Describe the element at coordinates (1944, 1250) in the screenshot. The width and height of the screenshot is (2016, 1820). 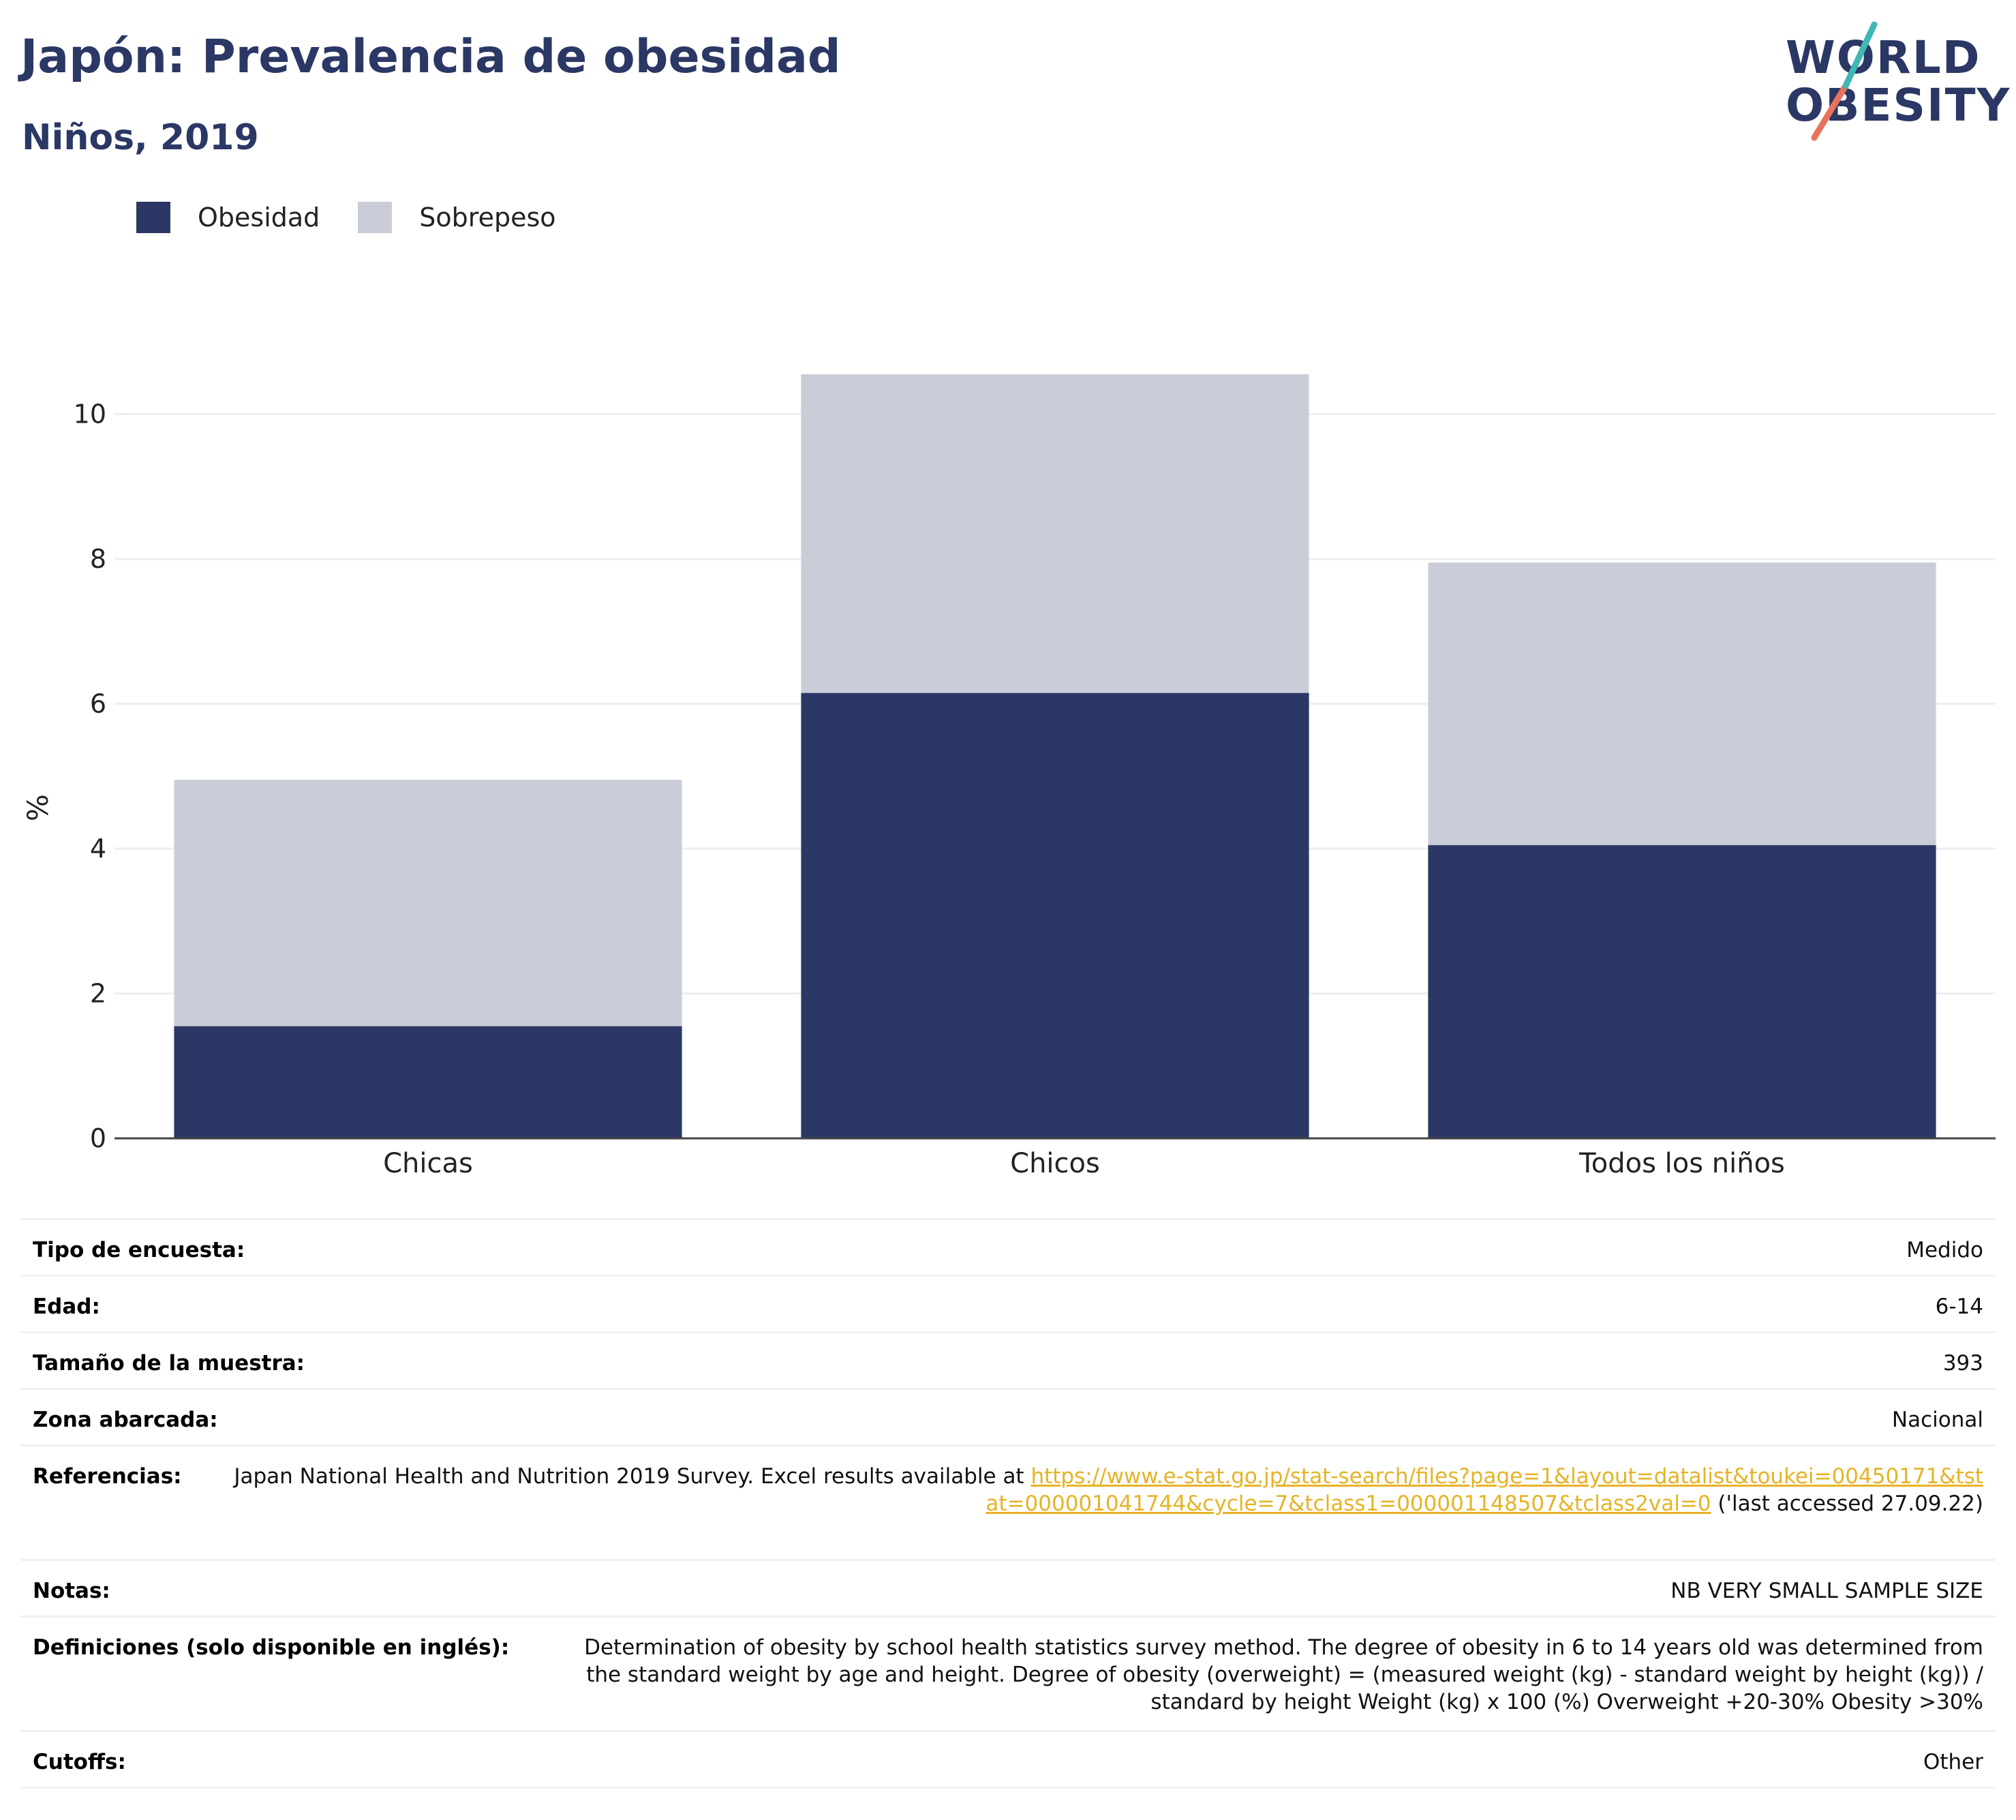
I see `info-value: Medido` at that location.